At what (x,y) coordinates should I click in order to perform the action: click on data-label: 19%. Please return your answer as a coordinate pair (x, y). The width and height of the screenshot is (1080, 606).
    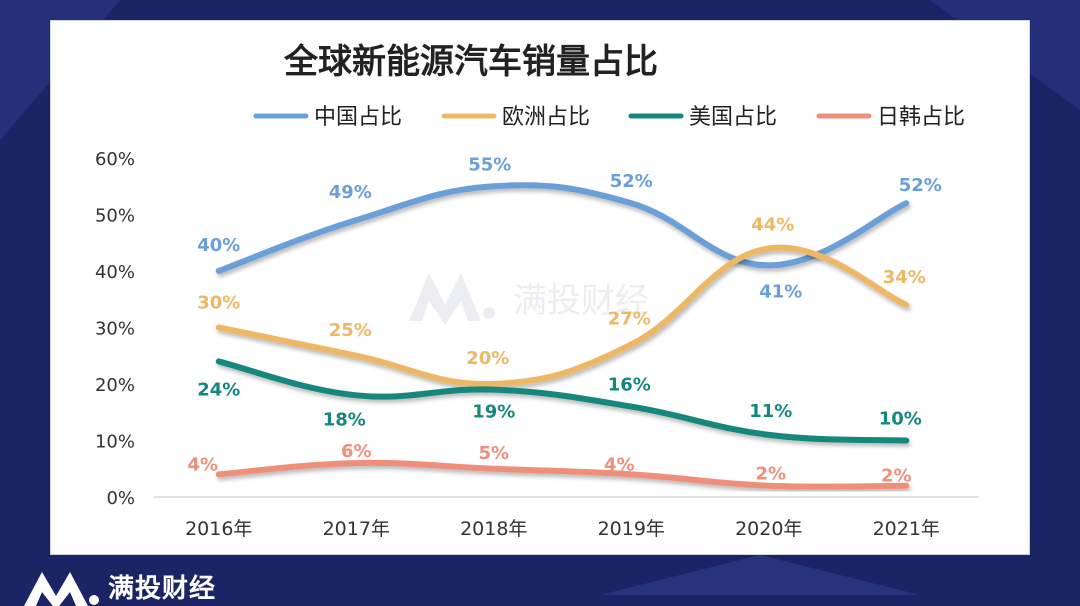
    Looking at the image, I should click on (493, 412).